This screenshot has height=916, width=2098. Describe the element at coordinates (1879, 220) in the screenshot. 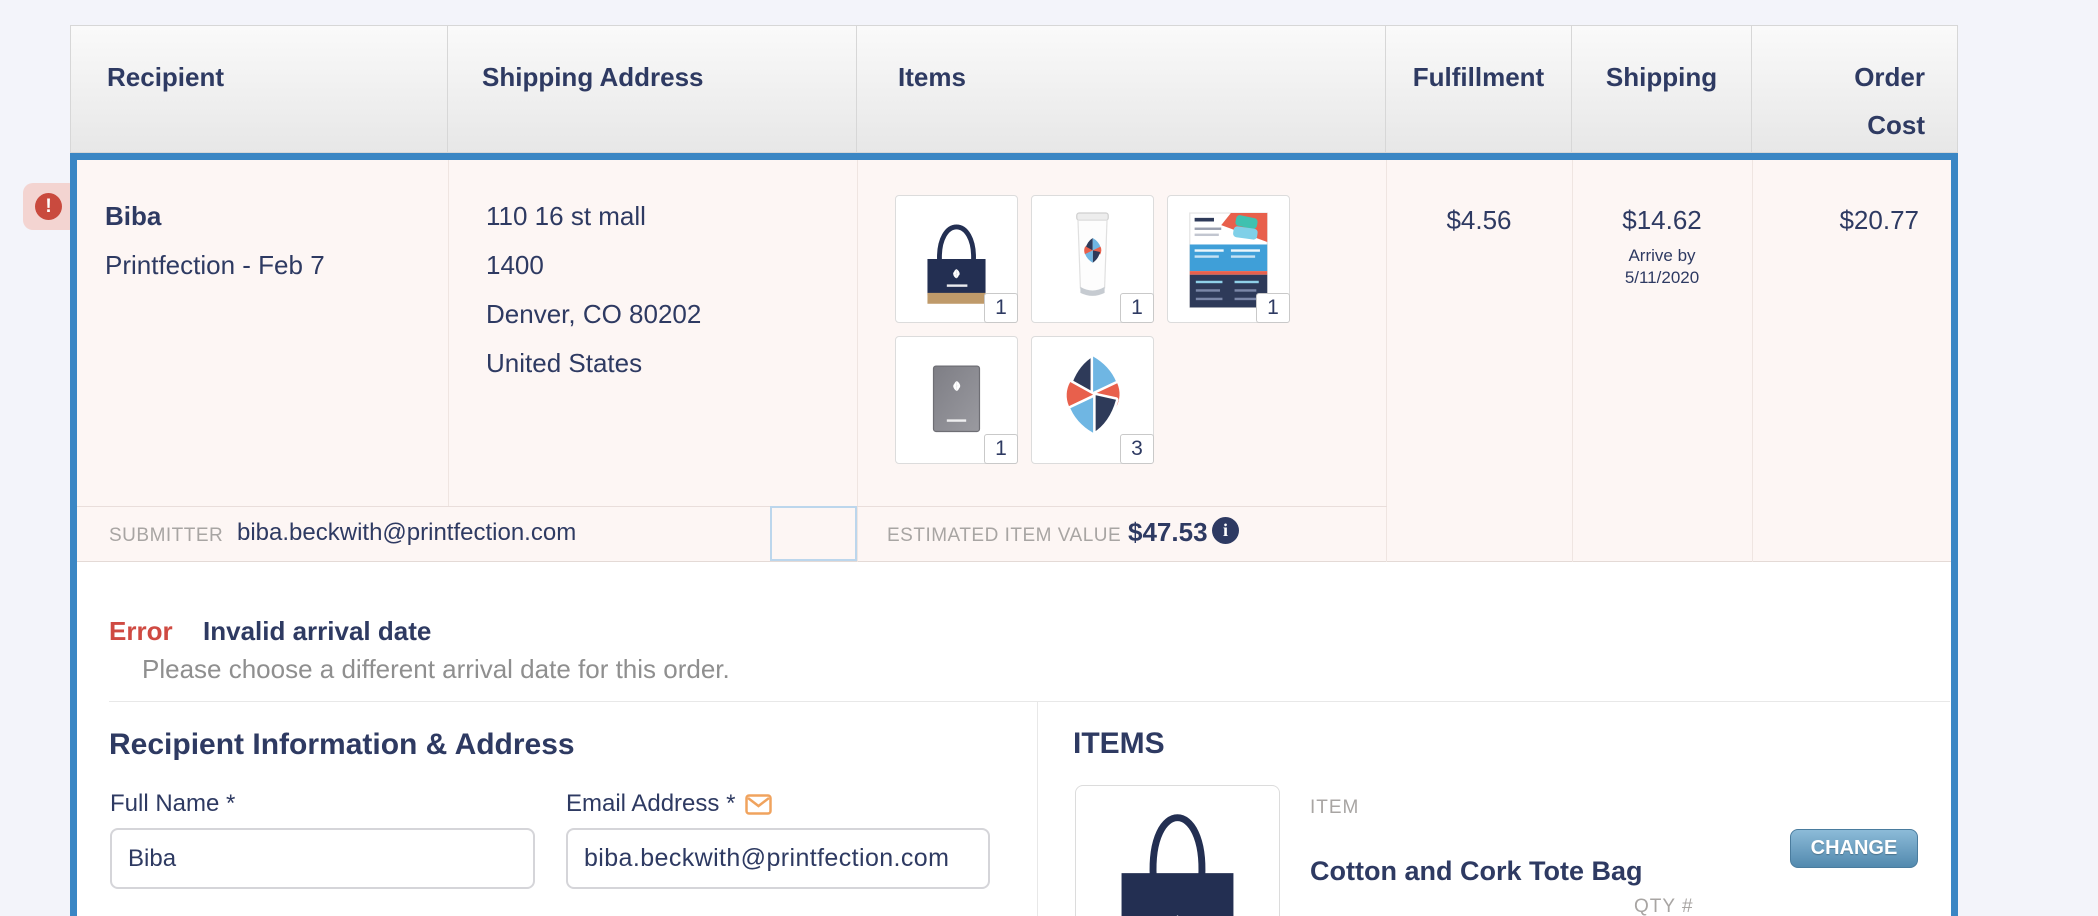

I see `order-cost: $20.77` at that location.